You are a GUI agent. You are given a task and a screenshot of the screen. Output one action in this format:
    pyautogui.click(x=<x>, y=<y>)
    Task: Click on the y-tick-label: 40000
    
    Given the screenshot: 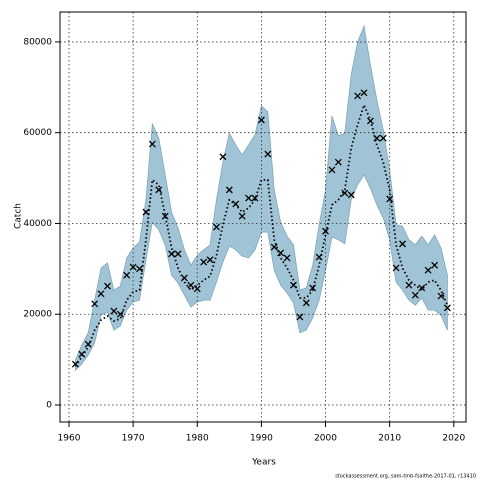 What is the action you would take?
    pyautogui.click(x=37, y=224)
    